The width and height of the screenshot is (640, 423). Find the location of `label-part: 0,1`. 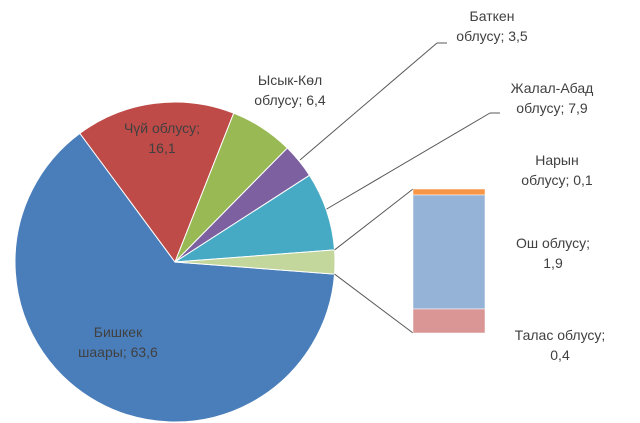

label-part: 0,1 is located at coordinates (583, 180).